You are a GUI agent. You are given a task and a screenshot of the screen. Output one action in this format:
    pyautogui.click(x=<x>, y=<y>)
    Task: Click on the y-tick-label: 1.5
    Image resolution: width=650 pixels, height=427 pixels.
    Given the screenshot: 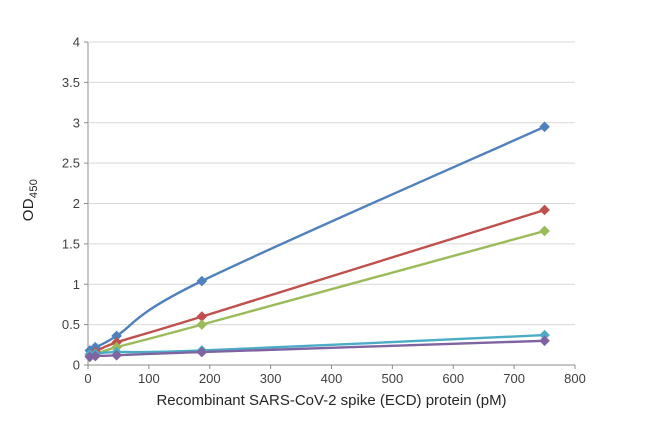 What is the action you would take?
    pyautogui.click(x=71, y=243)
    